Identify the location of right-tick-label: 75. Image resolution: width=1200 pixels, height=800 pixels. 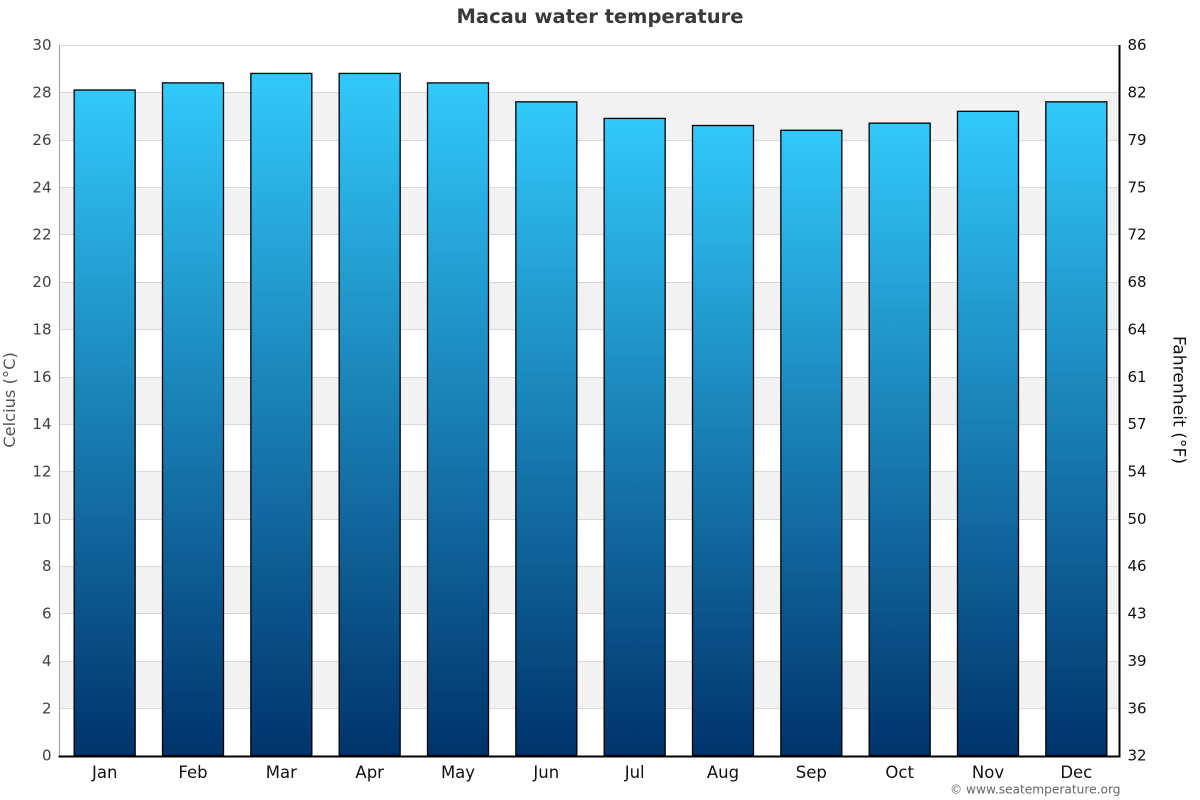
(1137, 187).